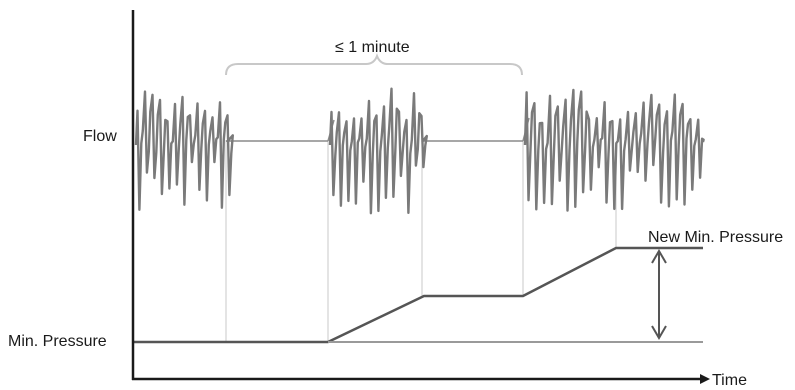 The width and height of the screenshot is (795, 390). What do you see at coordinates (705, 379) in the screenshot?
I see `x-axis-arrowhead` at bounding box center [705, 379].